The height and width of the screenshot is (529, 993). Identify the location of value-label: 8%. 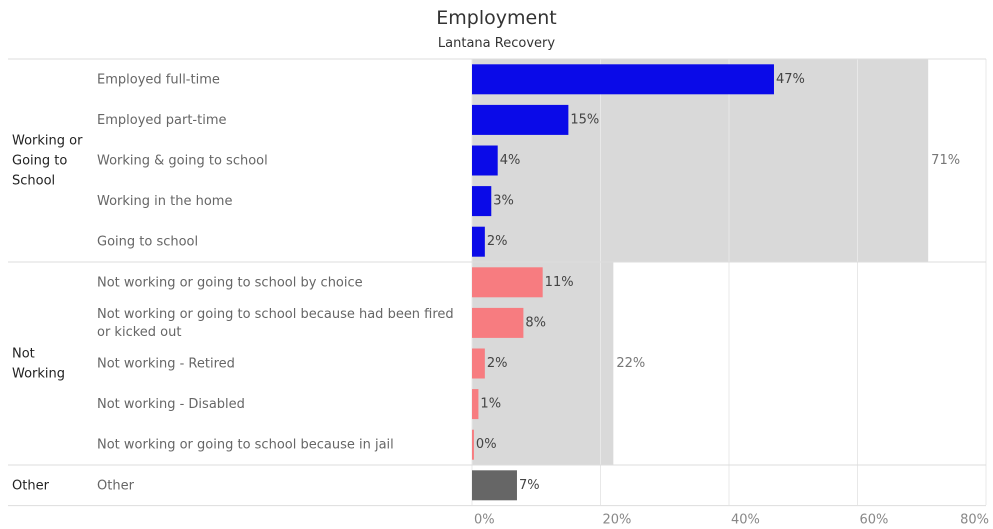
(535, 322).